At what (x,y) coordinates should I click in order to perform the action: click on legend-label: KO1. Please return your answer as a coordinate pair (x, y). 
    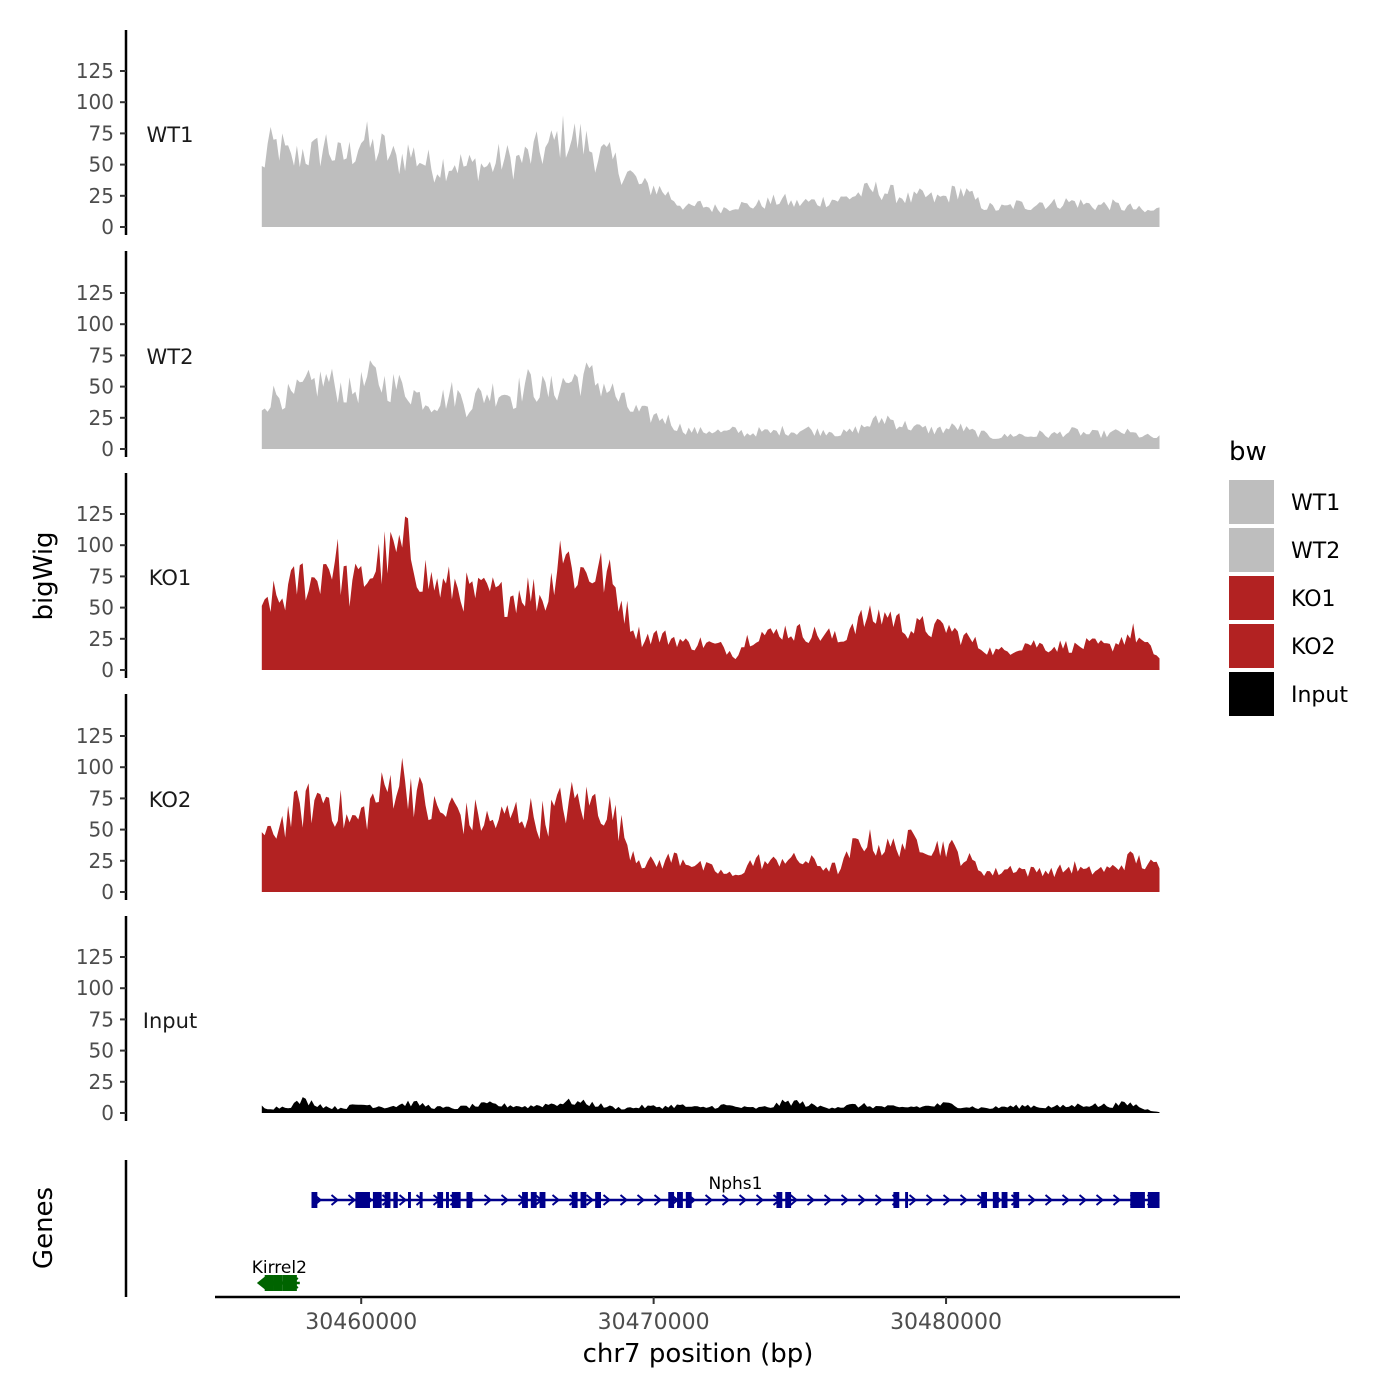
    Looking at the image, I should click on (1313, 599).